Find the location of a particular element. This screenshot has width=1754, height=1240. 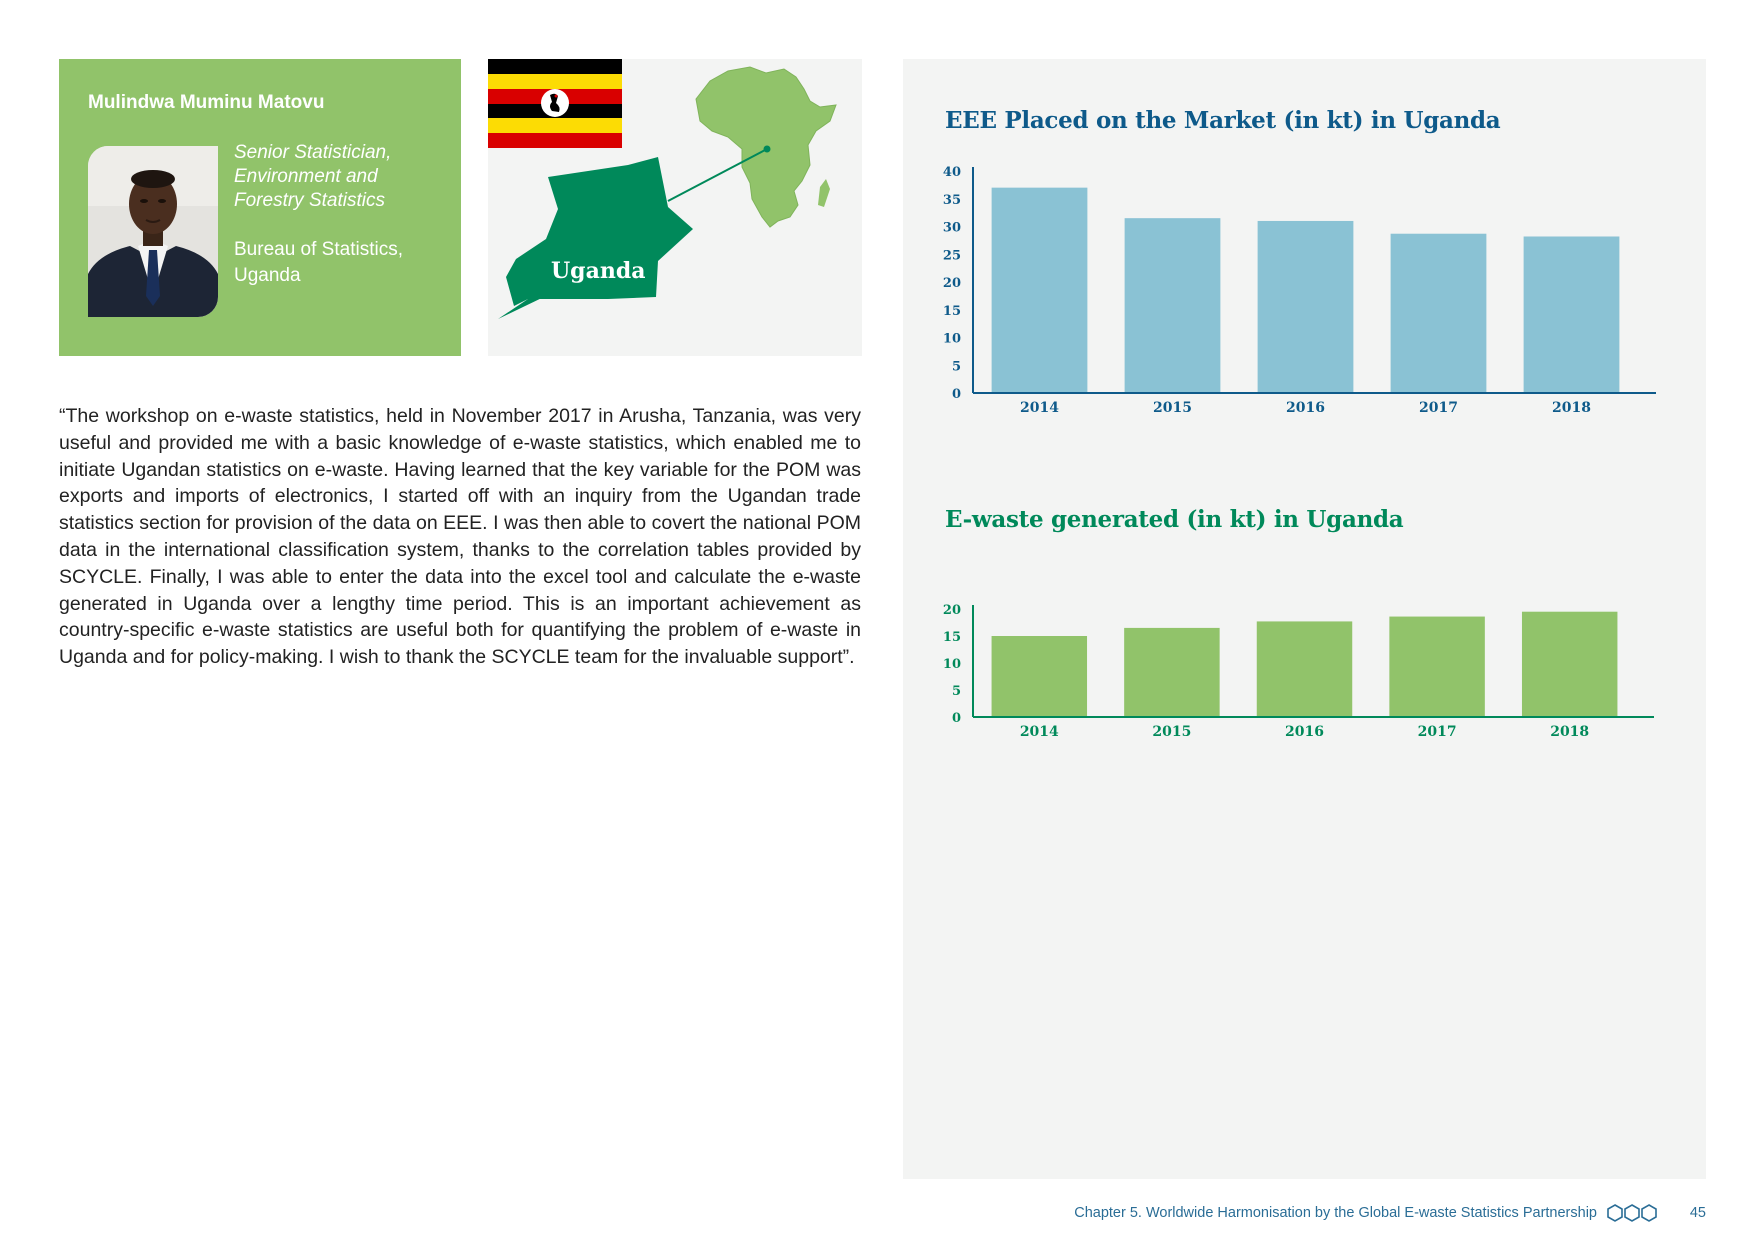

uganda-flag-icon is located at coordinates (555, 103).